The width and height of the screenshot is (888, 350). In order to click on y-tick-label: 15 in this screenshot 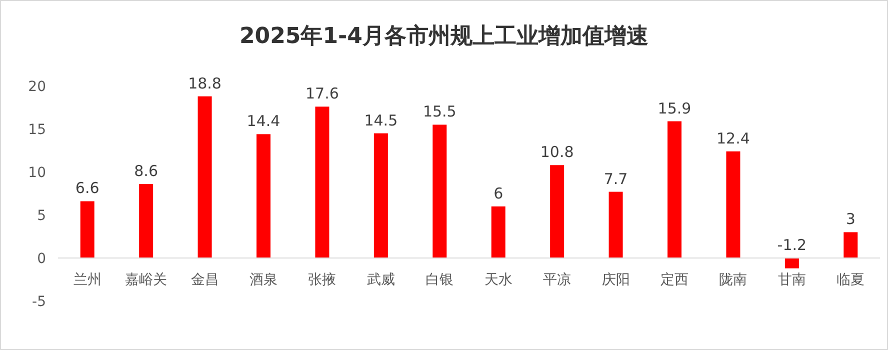, I will do `click(37, 130)`.